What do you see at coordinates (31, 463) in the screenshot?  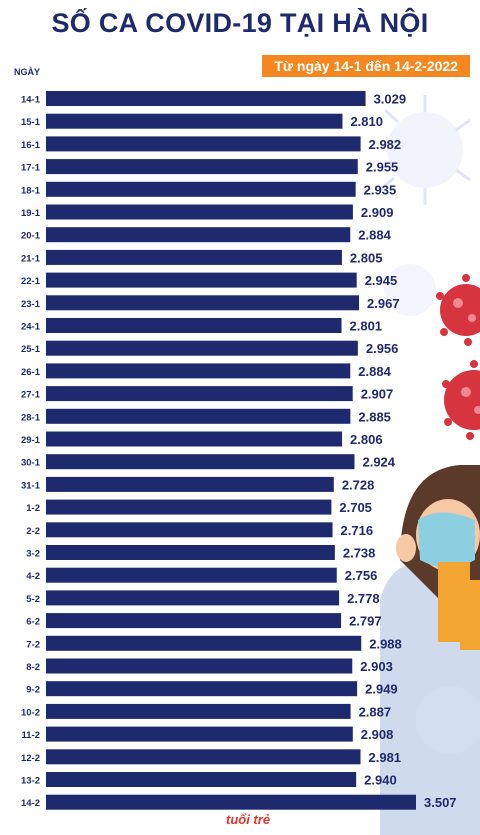 I see `category-label: 30-1` at bounding box center [31, 463].